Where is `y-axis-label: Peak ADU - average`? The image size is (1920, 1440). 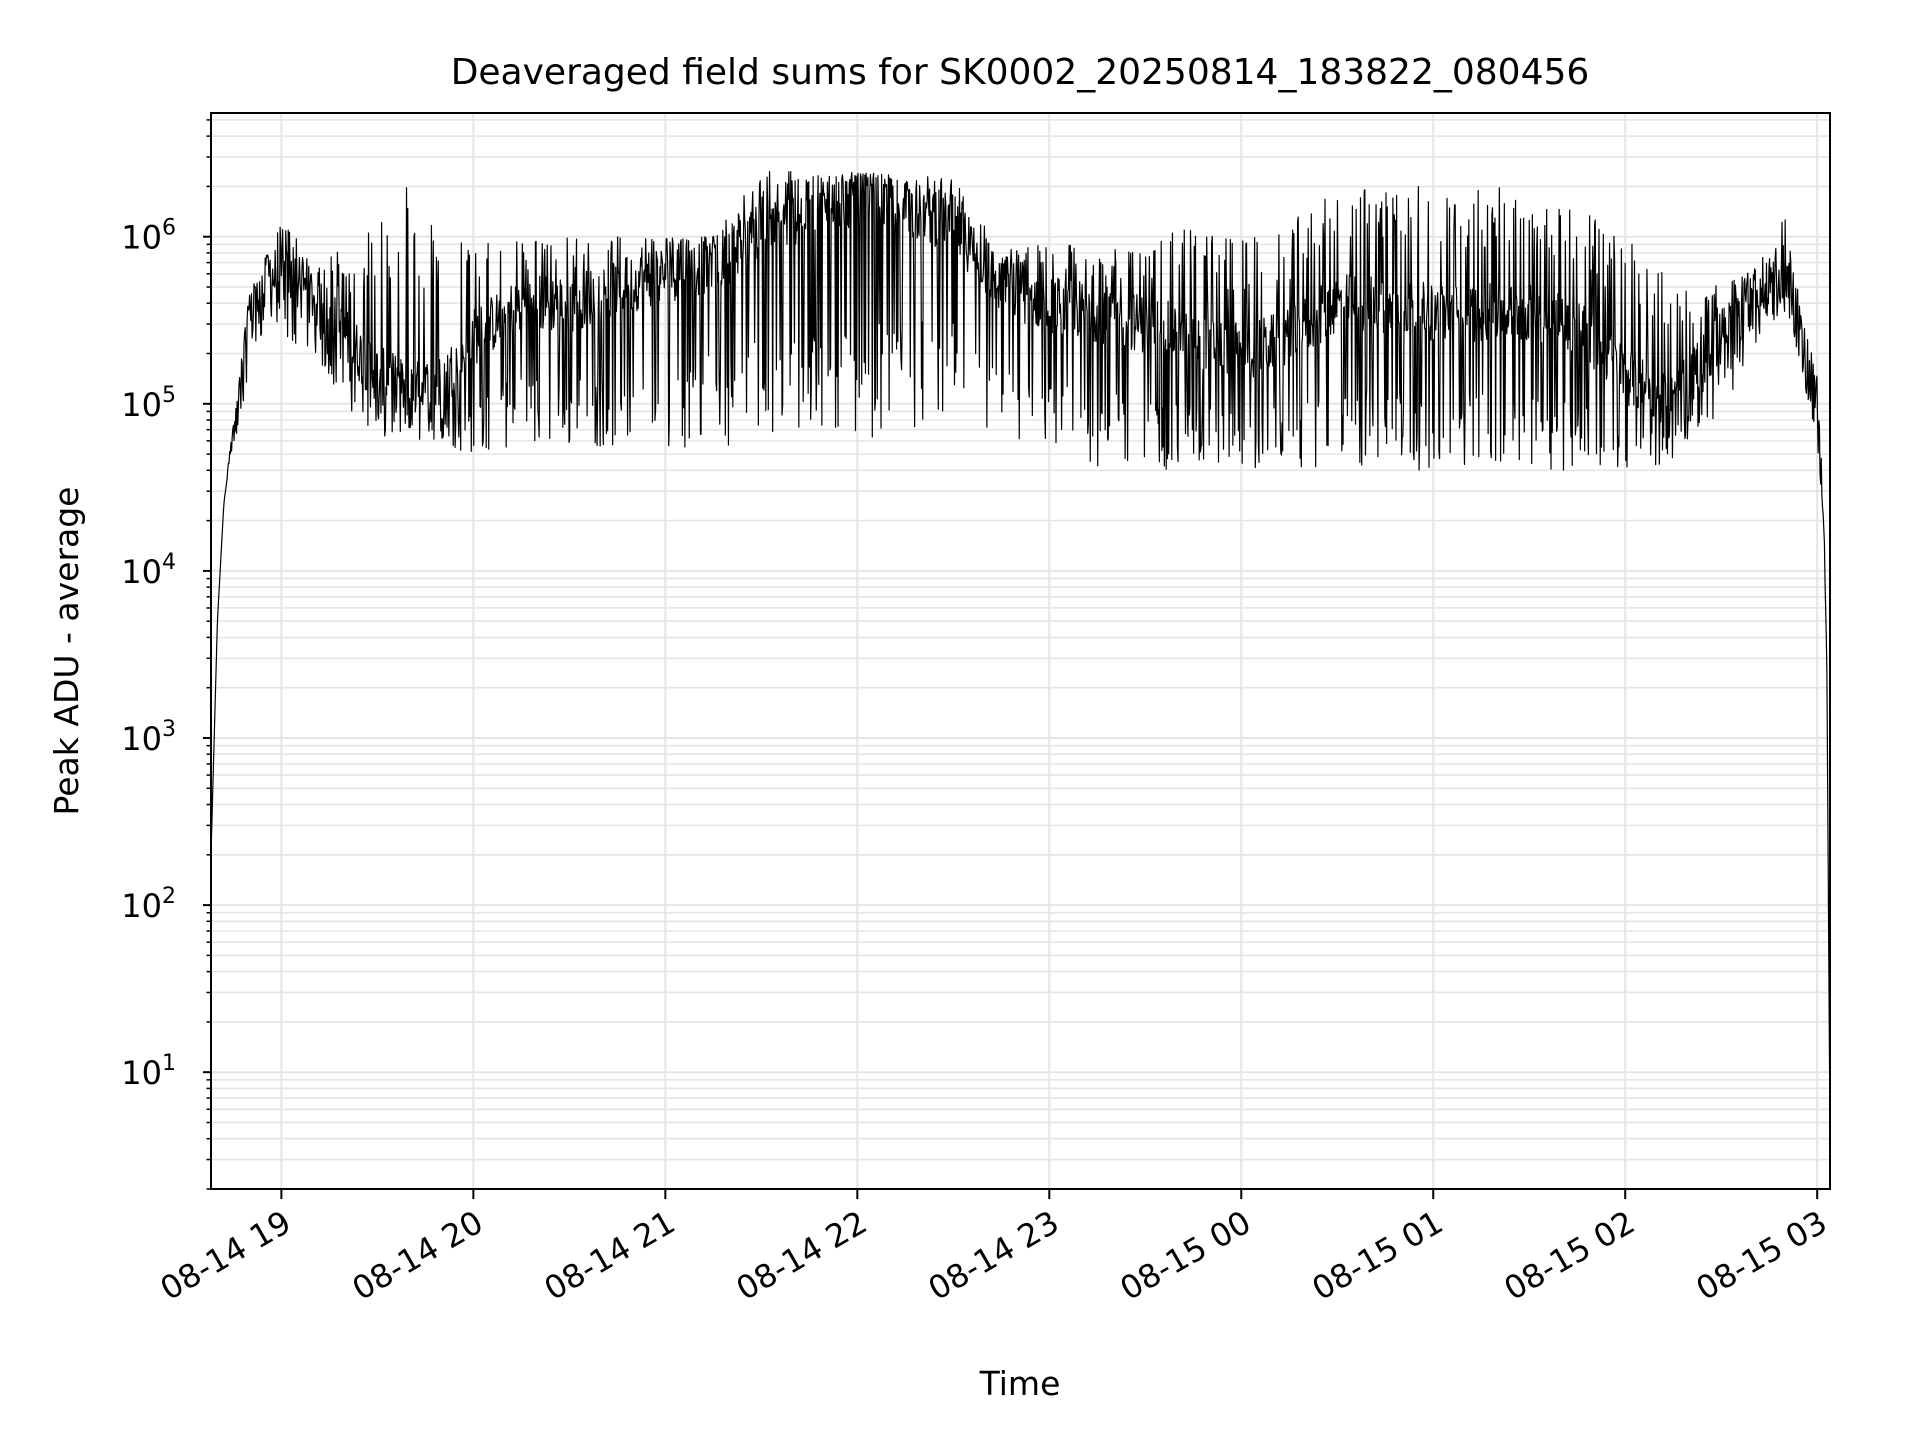
y-axis-label: Peak ADU - average is located at coordinates (66, 651).